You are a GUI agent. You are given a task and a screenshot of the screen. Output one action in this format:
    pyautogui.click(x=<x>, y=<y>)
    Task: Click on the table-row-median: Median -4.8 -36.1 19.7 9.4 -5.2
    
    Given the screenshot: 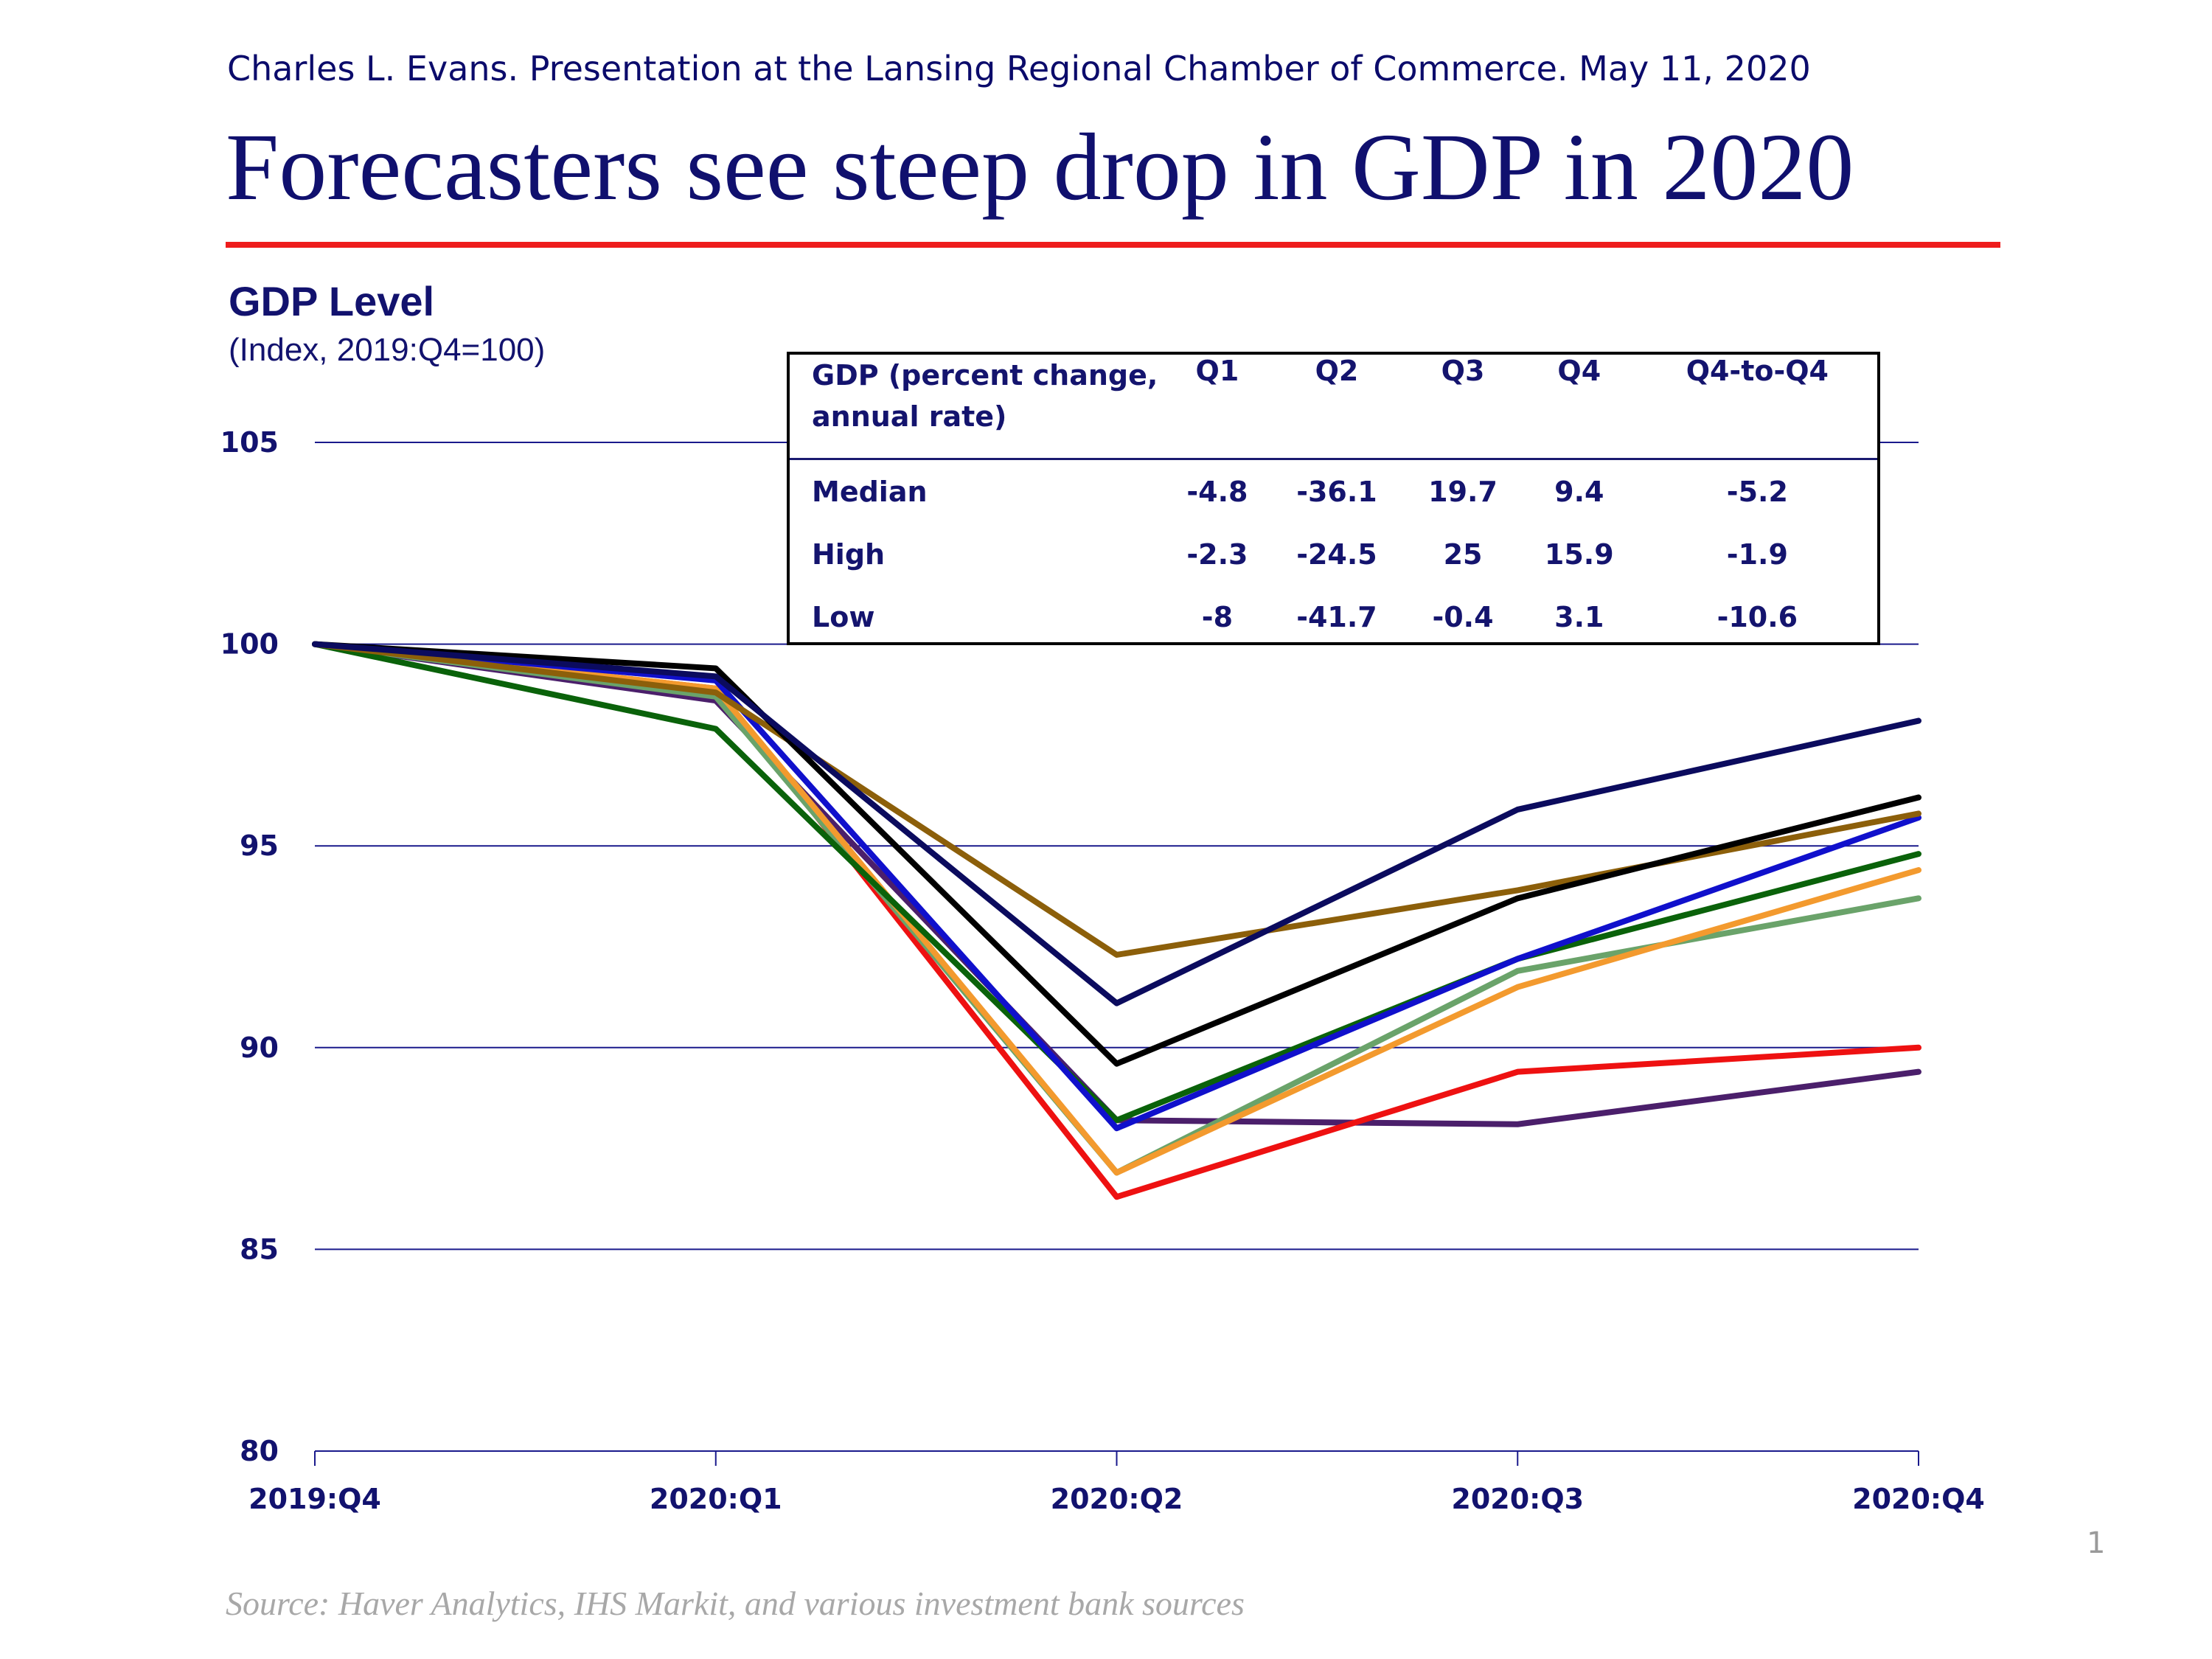 What is the action you would take?
    pyautogui.click(x=1333, y=491)
    